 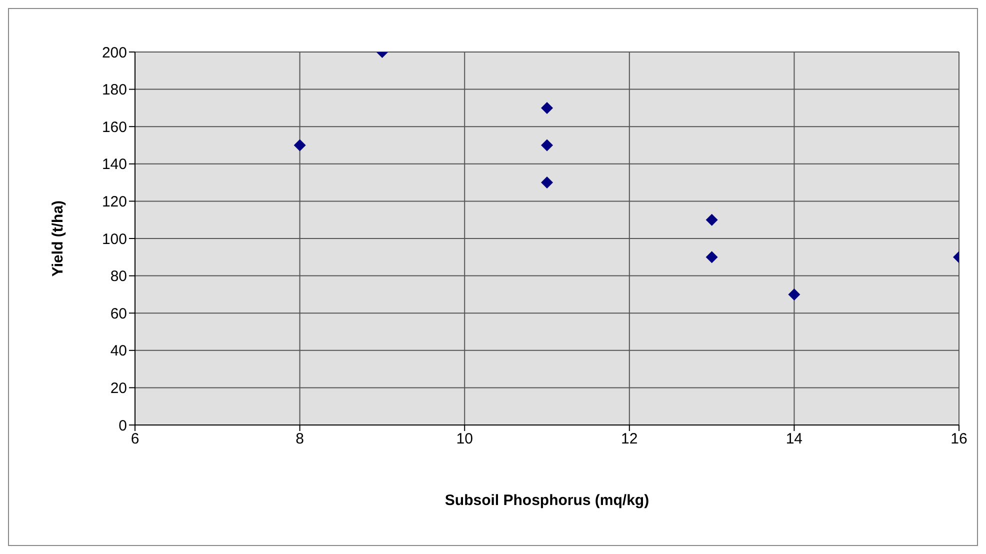 I want to click on y-tick-label: 160, so click(x=114, y=127).